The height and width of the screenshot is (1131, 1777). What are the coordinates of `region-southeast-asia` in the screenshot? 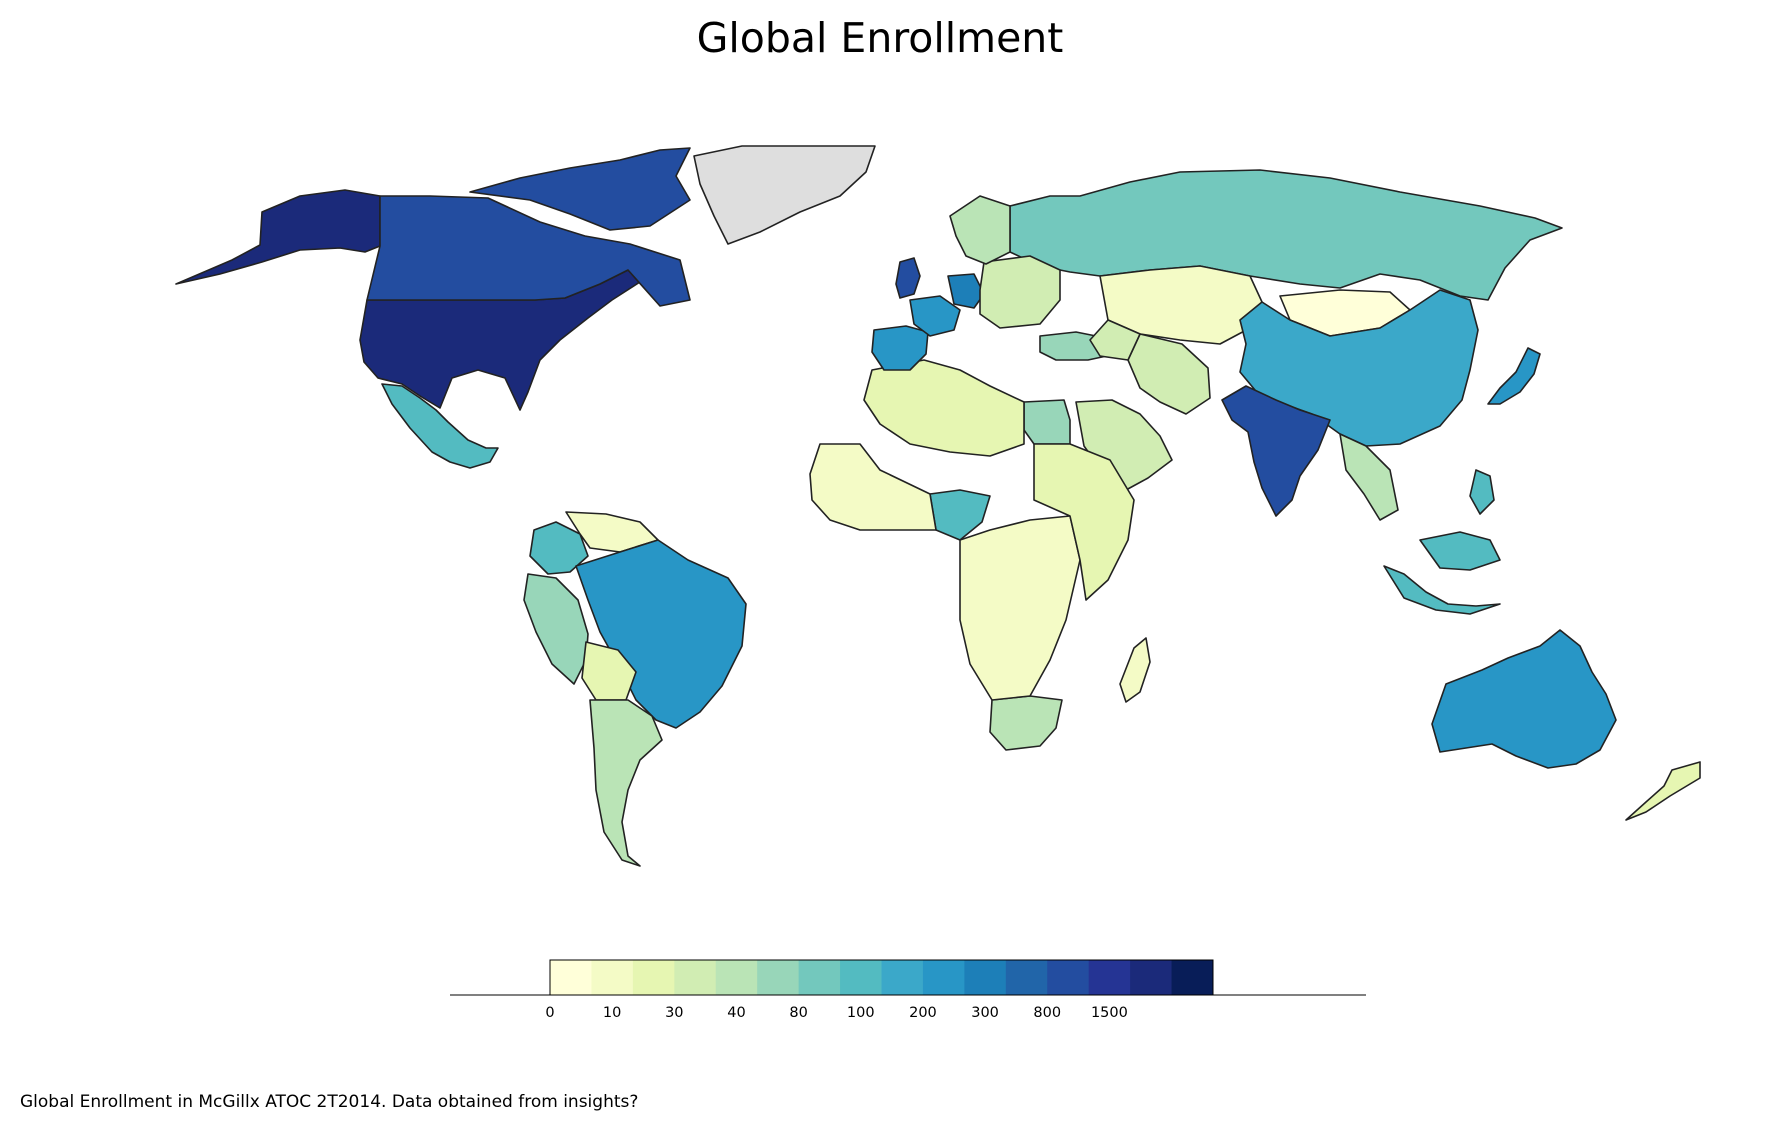 It's located at (1369, 477).